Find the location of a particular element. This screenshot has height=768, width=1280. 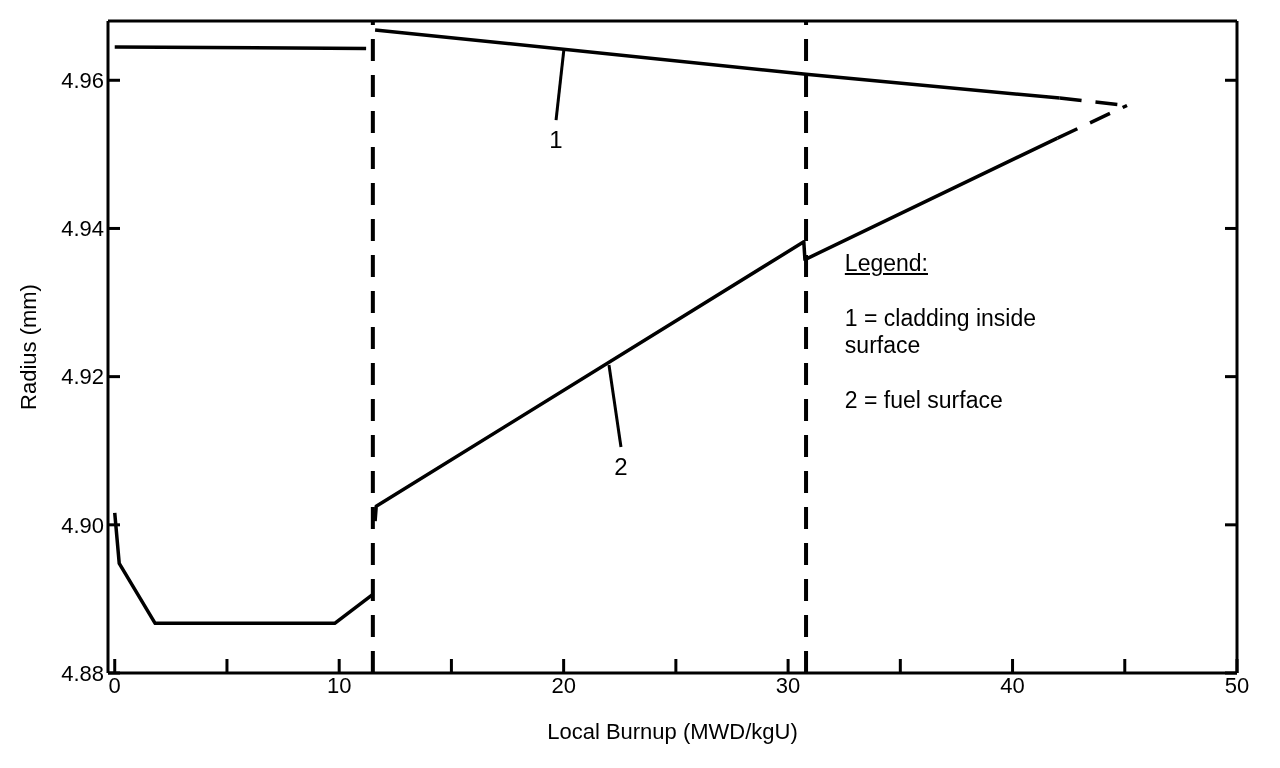

annotation: Legend: is located at coordinates (886, 264).